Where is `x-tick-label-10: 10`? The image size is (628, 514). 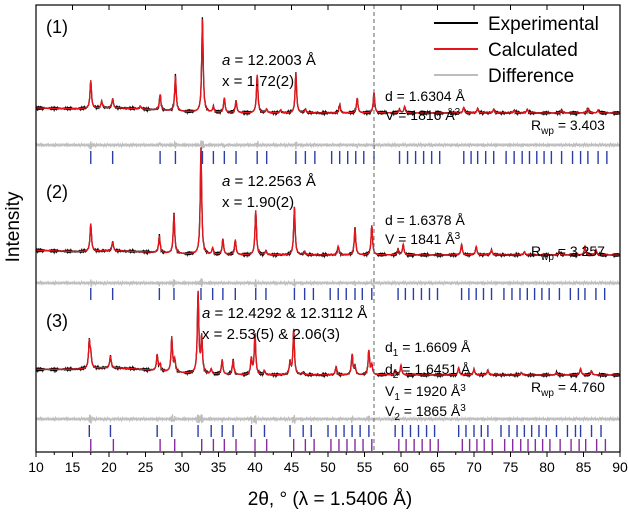 x-tick-label-10: 10 is located at coordinates (36, 467).